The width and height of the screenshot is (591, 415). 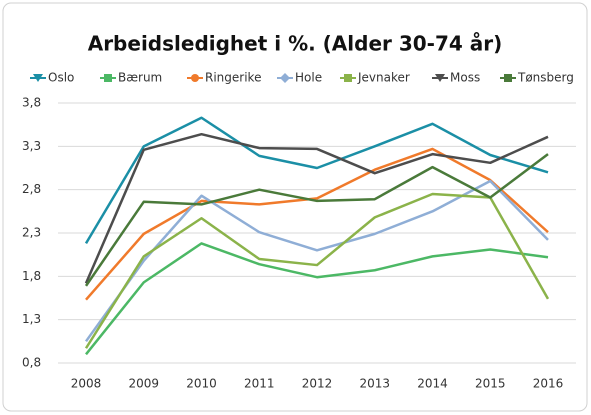 What do you see at coordinates (143, 384) in the screenshot?
I see `x-tick-label: 2009` at bounding box center [143, 384].